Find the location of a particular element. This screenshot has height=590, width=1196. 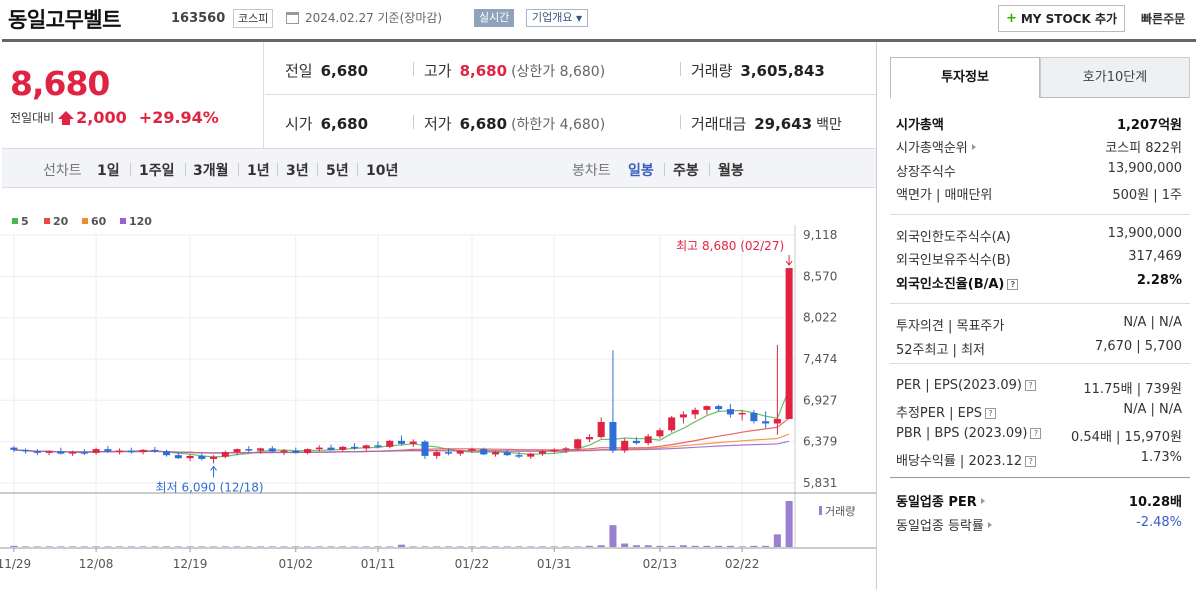

period-1w: 1주일 is located at coordinates (157, 171).